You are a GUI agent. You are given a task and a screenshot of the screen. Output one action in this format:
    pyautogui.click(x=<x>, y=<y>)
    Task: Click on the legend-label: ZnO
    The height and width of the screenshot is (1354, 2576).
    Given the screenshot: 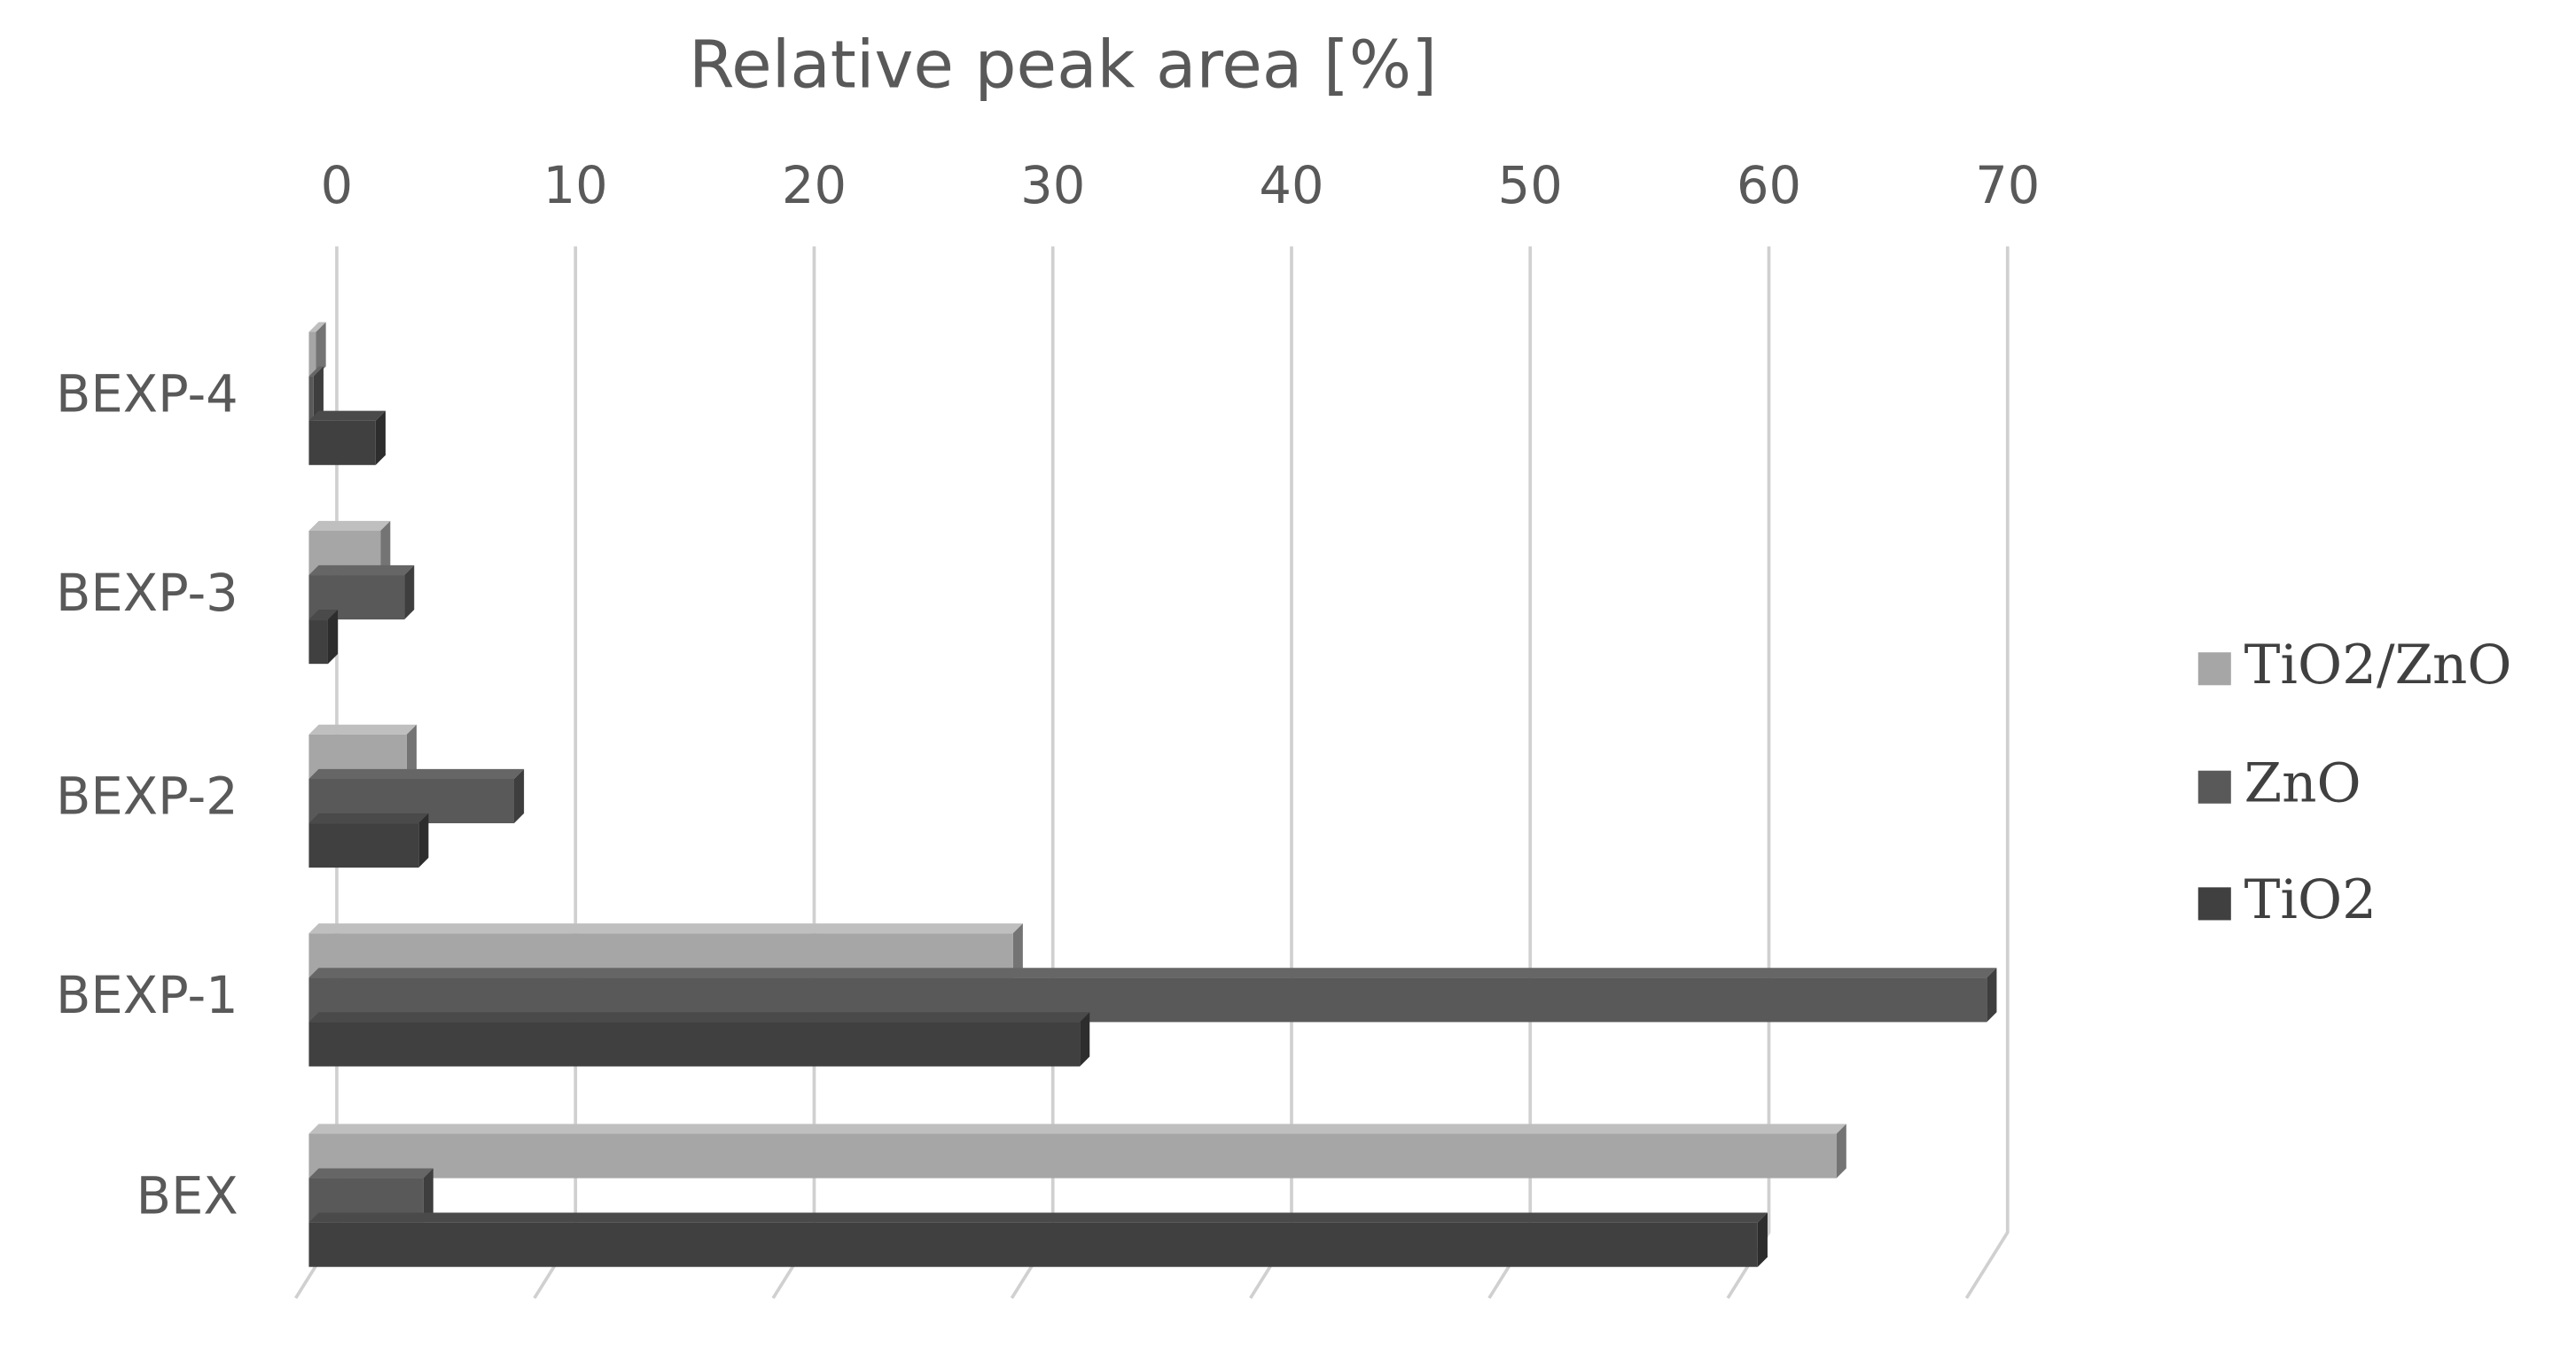 What is the action you would take?
    pyautogui.click(x=2302, y=783)
    